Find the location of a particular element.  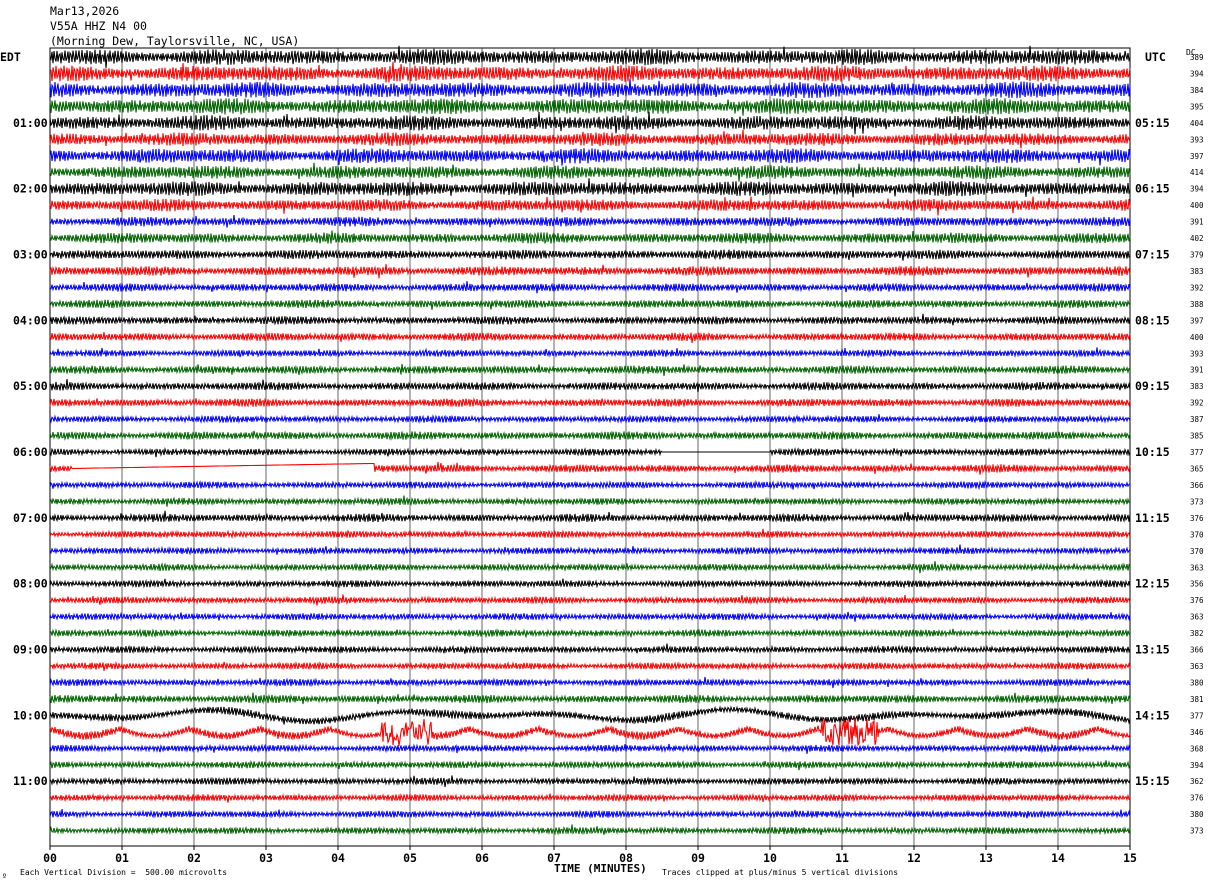

dc-offset-label: 370 is located at coordinates (1197, 534).